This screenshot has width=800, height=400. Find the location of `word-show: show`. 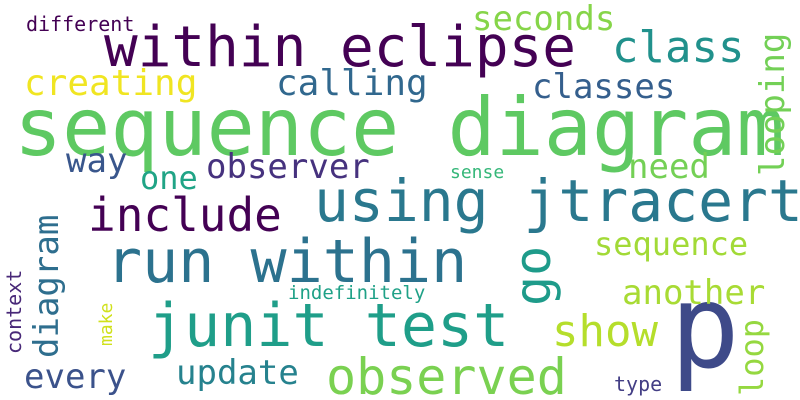

word-show: show is located at coordinates (605, 331).